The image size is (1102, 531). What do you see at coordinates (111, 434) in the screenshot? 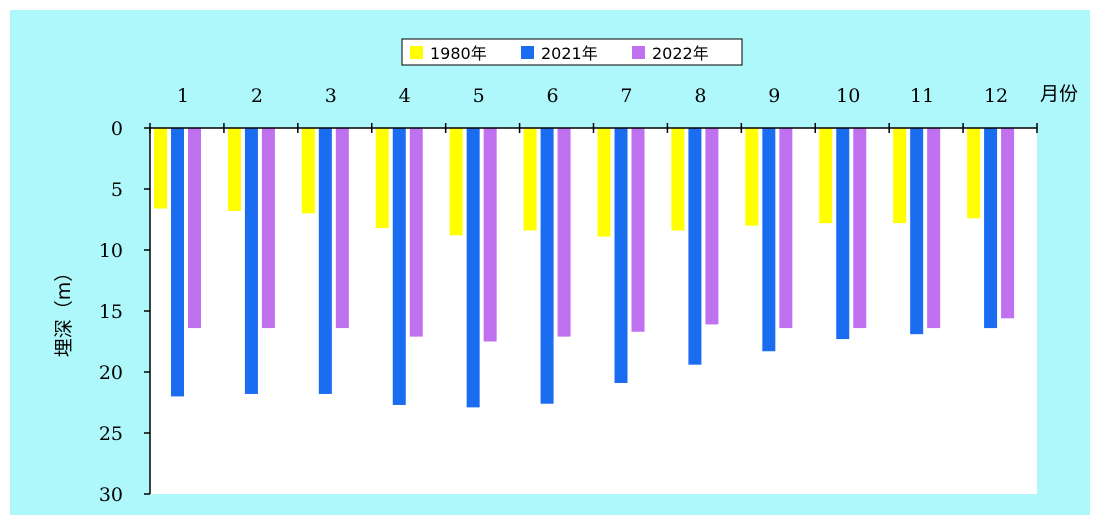
I see `y-tick-label: 25` at bounding box center [111, 434].